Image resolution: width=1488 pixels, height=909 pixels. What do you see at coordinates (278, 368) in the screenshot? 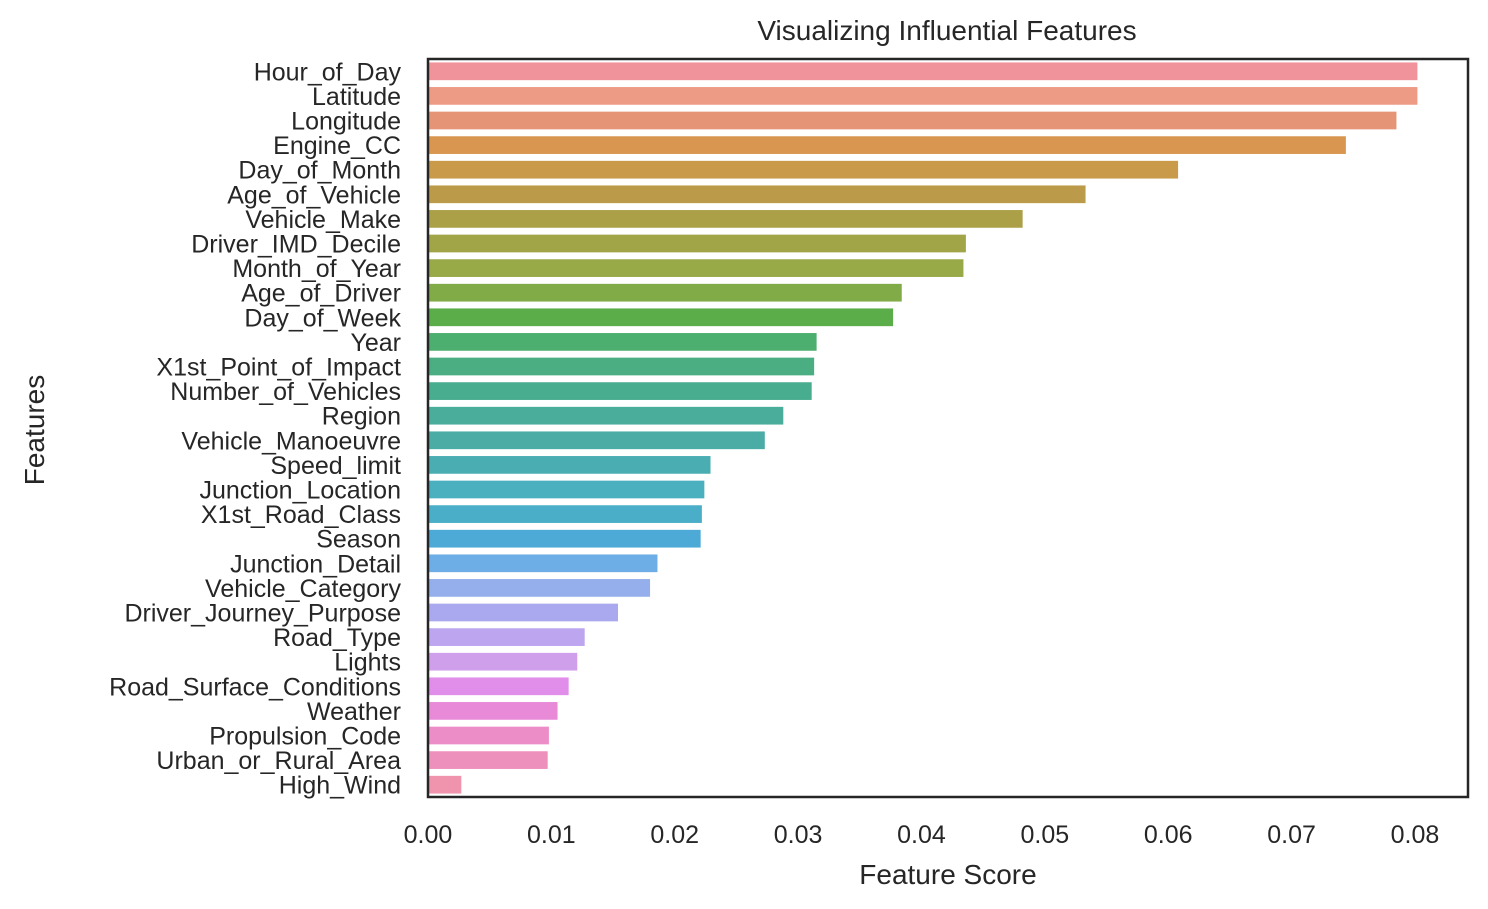
I see `y-tick-label: X1st_Point_of_Impact` at bounding box center [278, 368].